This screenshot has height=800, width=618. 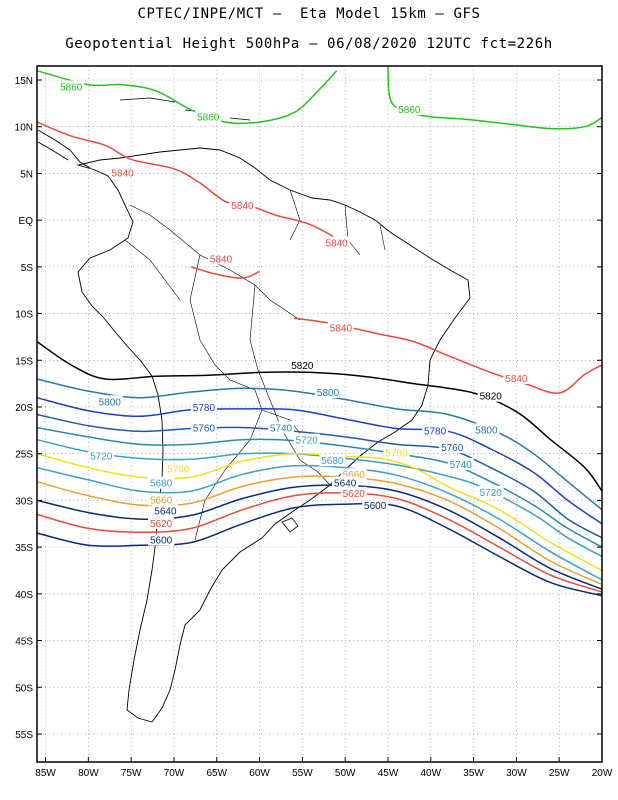 What do you see at coordinates (185, 109) in the screenshot?
I see `caribbean-islands` at bounding box center [185, 109].